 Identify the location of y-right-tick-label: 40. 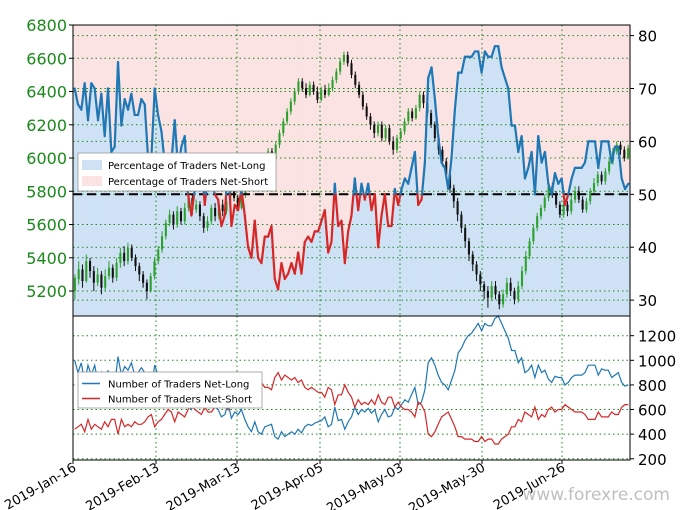
(647, 248).